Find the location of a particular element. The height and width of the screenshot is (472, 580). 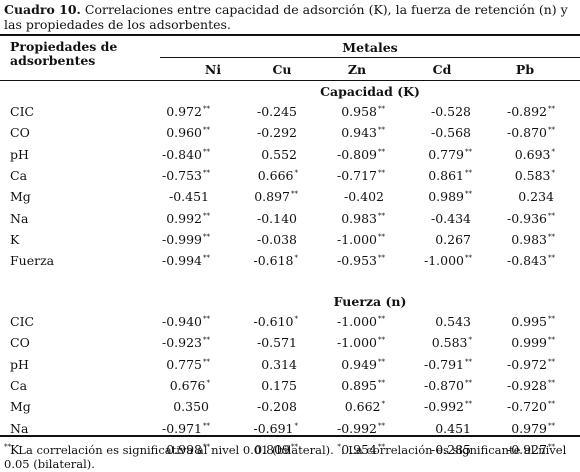

cell-value: -0.972 is located at coordinates (526, 364).